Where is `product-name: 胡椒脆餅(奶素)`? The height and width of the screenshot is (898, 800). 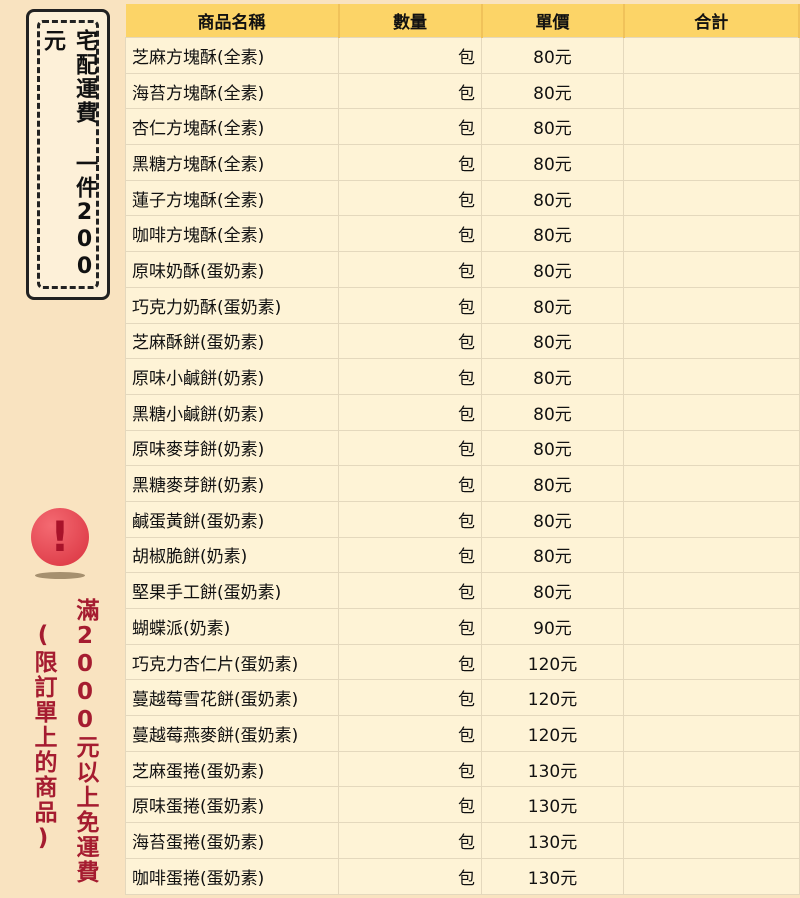 product-name: 胡椒脆餅(奶素) is located at coordinates (232, 555).